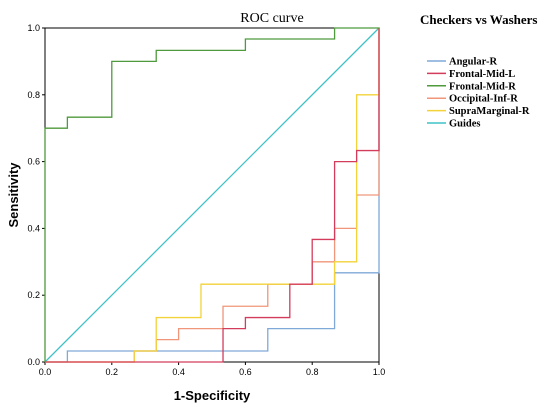 Image resolution: width=550 pixels, height=415 pixels. Describe the element at coordinates (489, 111) in the screenshot. I see `legend-label-supramarginal-r: SupraMarginal-R` at that location.